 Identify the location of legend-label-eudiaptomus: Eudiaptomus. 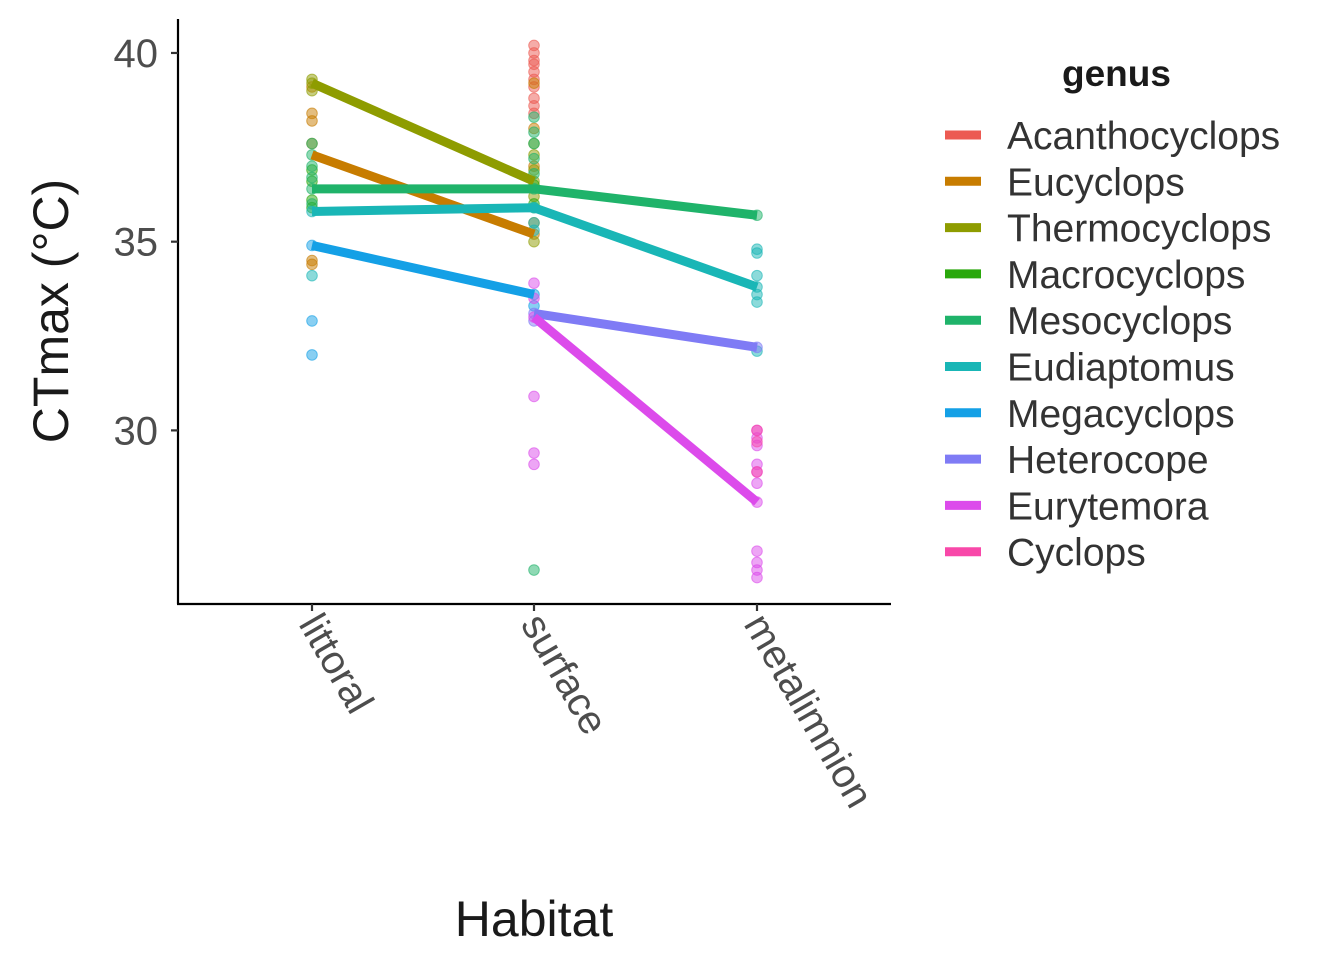
(1121, 368).